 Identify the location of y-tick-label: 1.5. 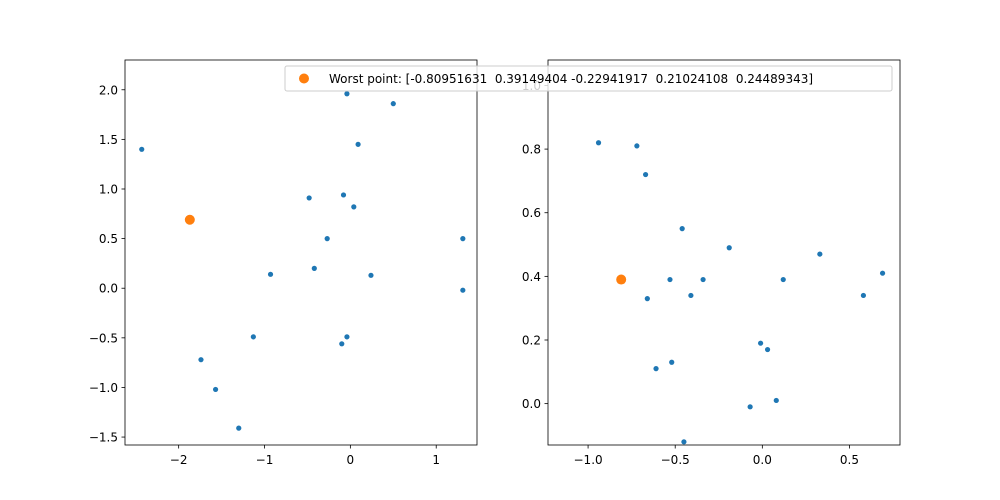
(108, 140).